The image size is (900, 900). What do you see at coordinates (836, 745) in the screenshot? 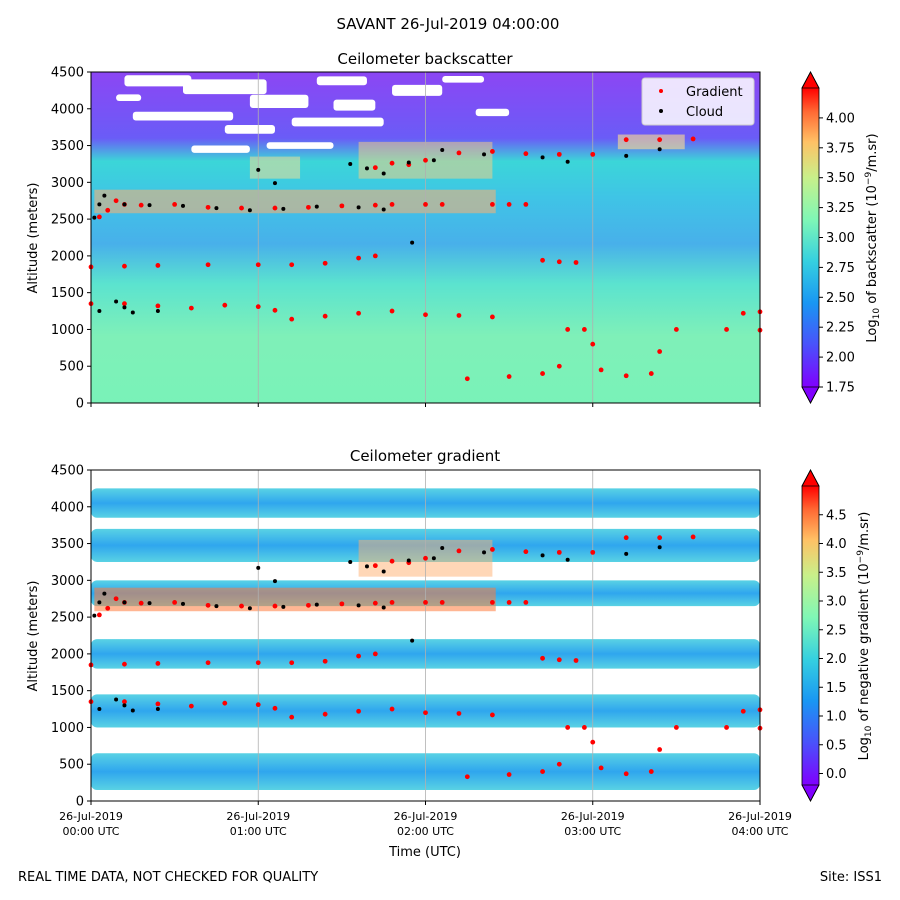
I see `colorbar-tick-label: 0.5` at bounding box center [836, 745].